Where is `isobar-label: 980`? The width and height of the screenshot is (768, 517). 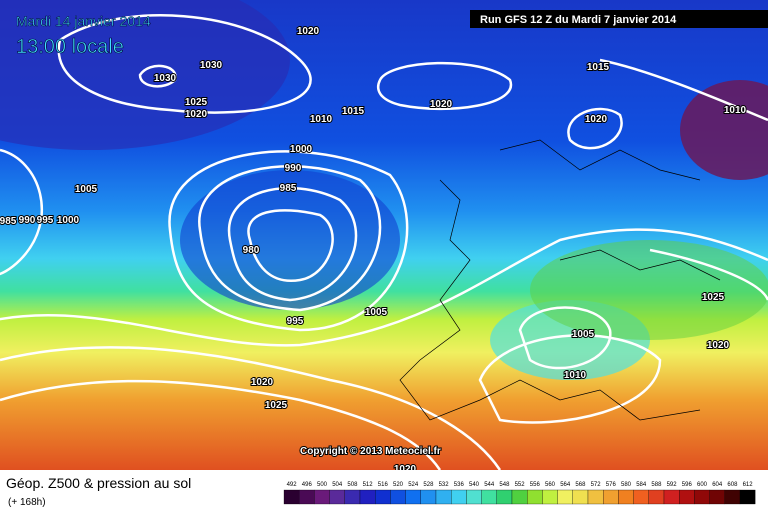
isobar-label: 980 is located at coordinates (251, 250).